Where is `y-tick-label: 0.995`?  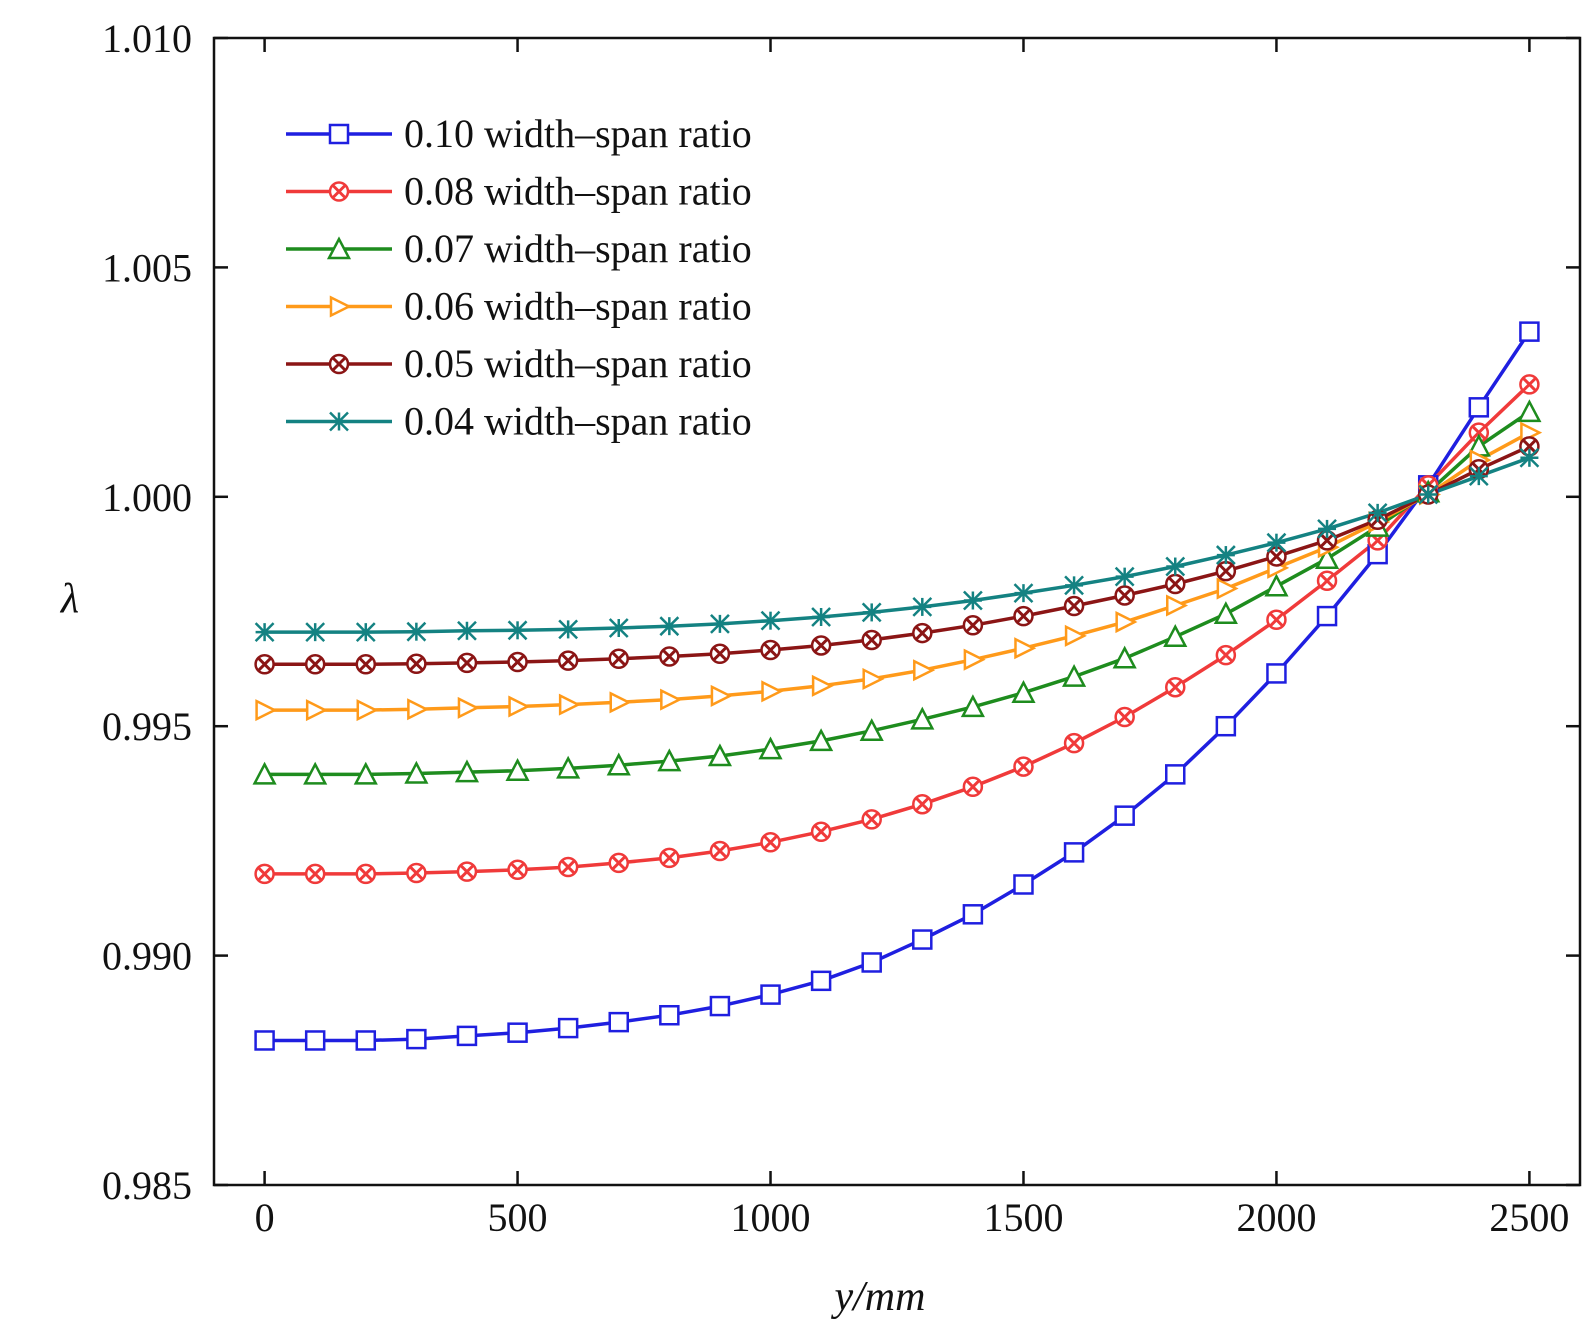
y-tick-label: 0.995 is located at coordinates (147, 726).